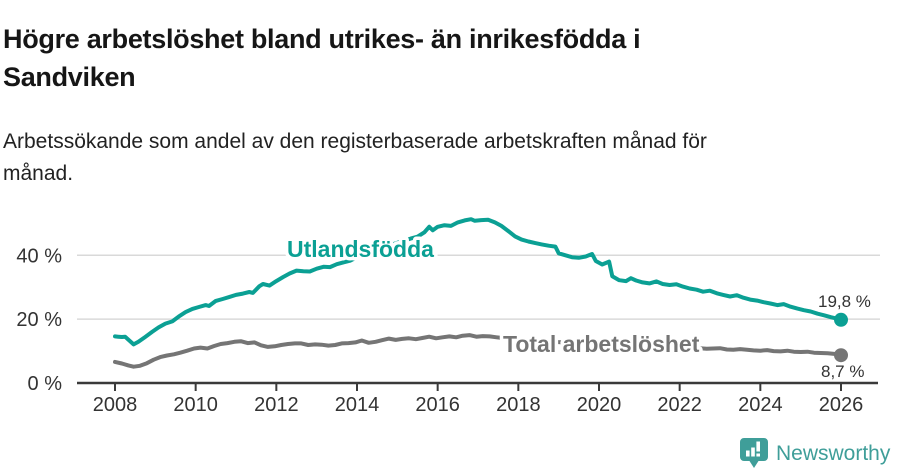 Image resolution: width=900 pixels, height=474 pixels. What do you see at coordinates (833, 453) in the screenshot?
I see `newsworthy-wordmark: Newsworthy` at bounding box center [833, 453].